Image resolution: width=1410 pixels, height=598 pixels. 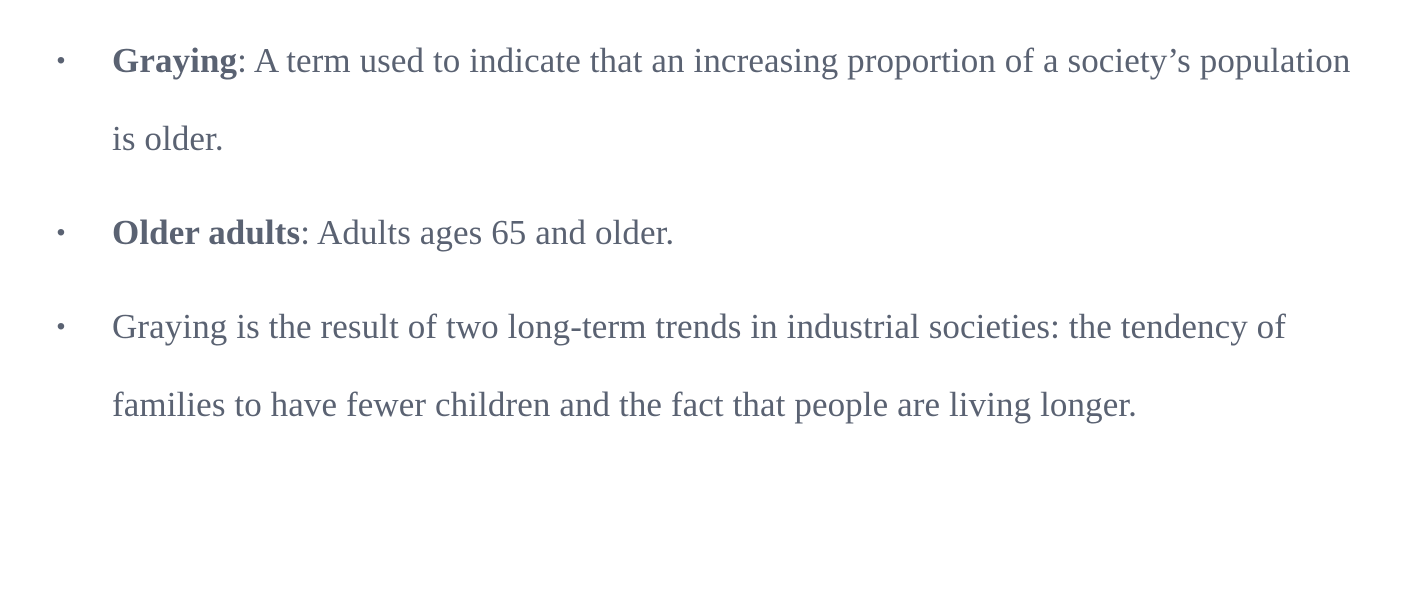 What do you see at coordinates (747, 233) in the screenshot?
I see `definition-text: Older adults: Adults ages 65 and older.` at bounding box center [747, 233].